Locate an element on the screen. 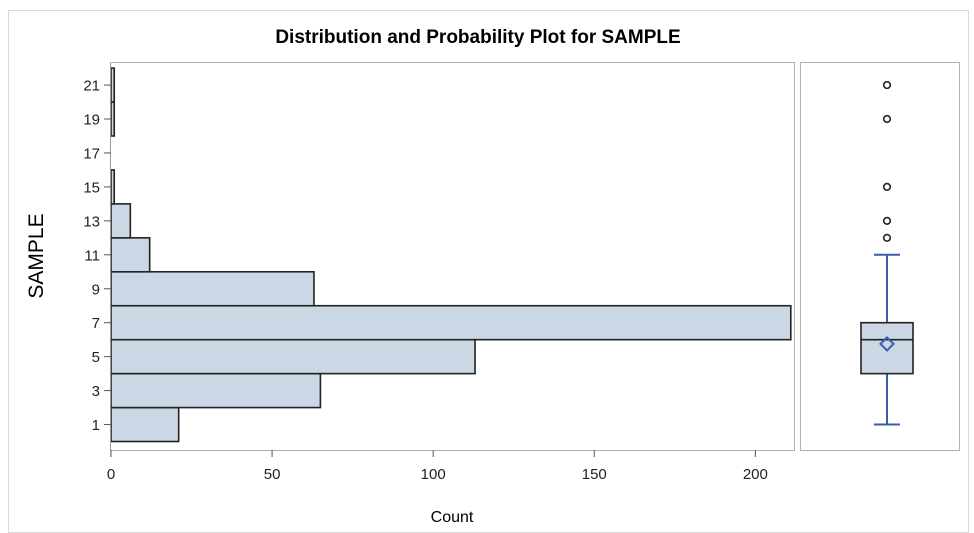  box-panel-frame is located at coordinates (880, 256).